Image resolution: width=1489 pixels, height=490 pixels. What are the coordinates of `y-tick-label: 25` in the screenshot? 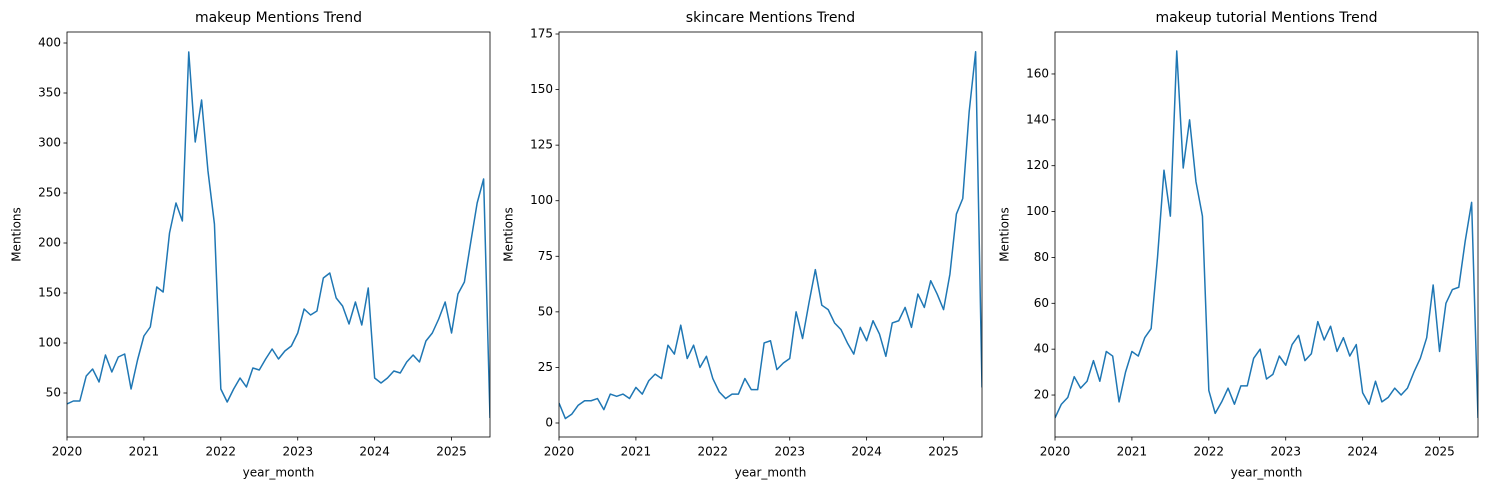 It's located at (545, 367).